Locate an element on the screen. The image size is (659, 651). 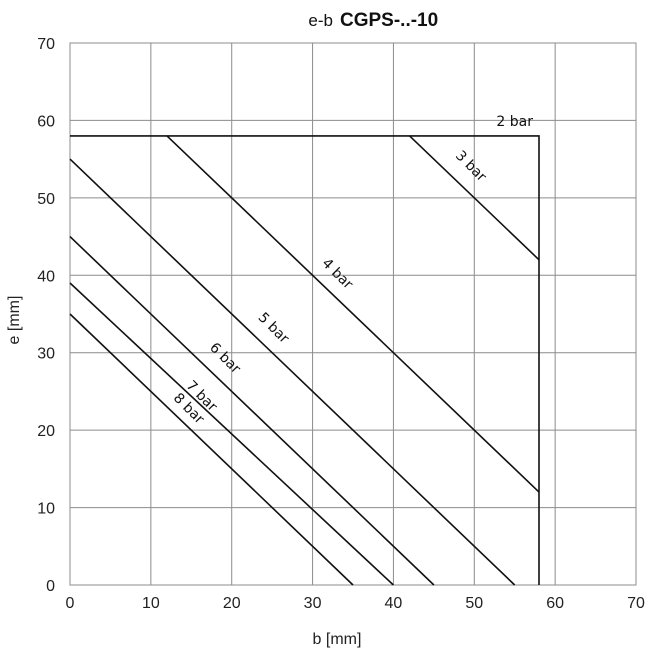
chart-title-prefix: e-b is located at coordinates (320, 20).